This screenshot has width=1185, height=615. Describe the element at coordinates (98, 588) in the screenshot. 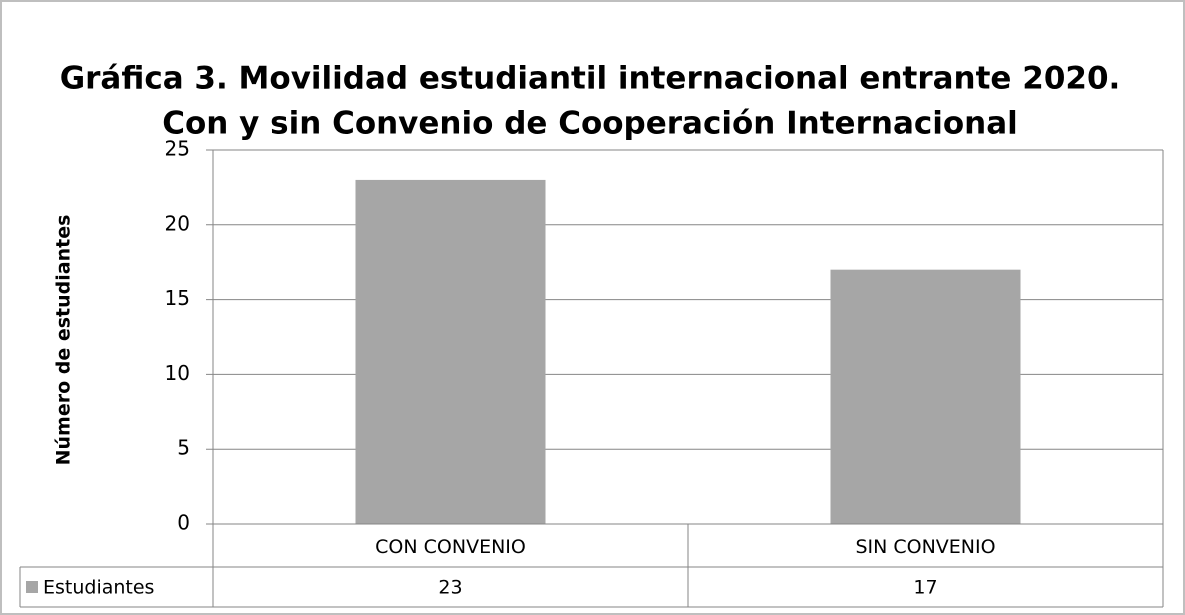

I see `legend-label: Estudiantes` at that location.